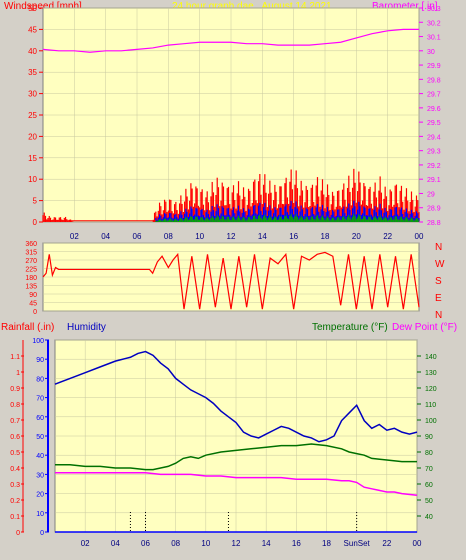  I want to click on barometer-tick-label: 30.1, so click(434, 38).